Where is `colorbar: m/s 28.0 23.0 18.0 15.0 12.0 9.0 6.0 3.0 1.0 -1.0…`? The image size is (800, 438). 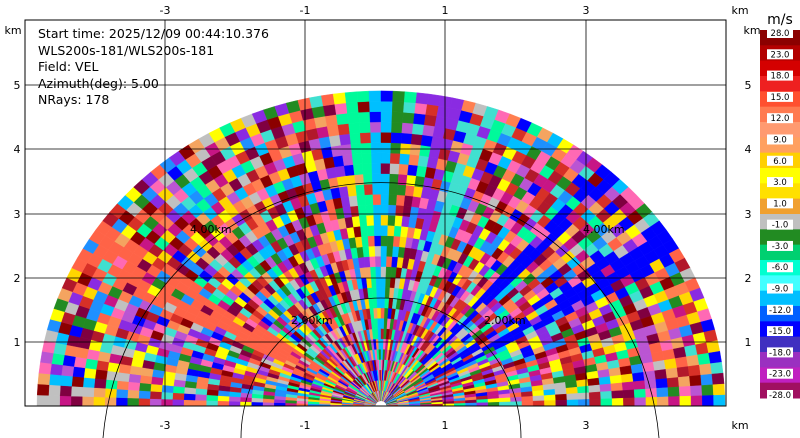 colorbar: m/s 28.0 23.0 18.0 15.0 12.0 9.0 6.0 3.0 1.0 -1.0… is located at coordinates (780, 206).